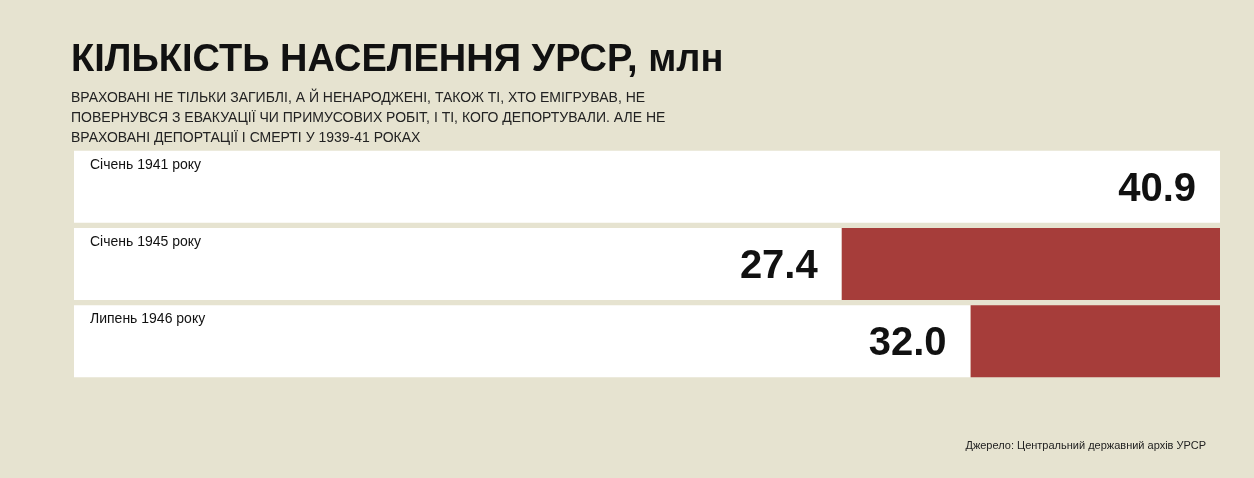  What do you see at coordinates (907, 341) in the screenshot?
I see `data-label: 32.0` at bounding box center [907, 341].